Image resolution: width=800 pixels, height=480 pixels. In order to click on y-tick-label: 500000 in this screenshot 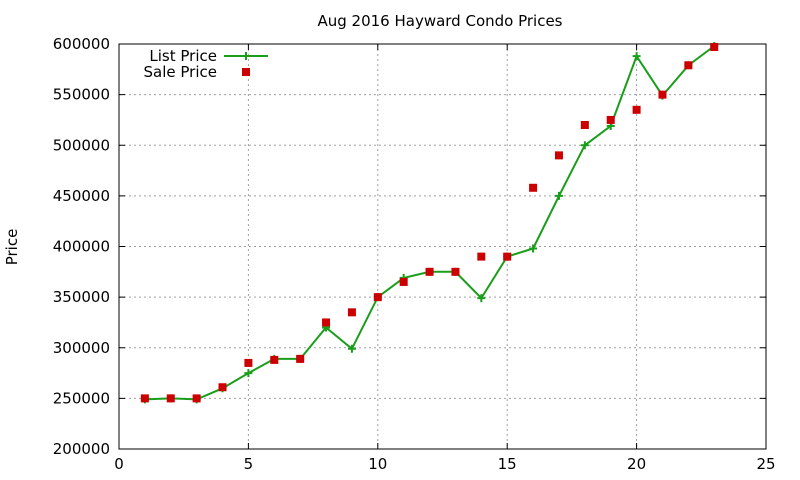, I will do `click(81, 145)`.